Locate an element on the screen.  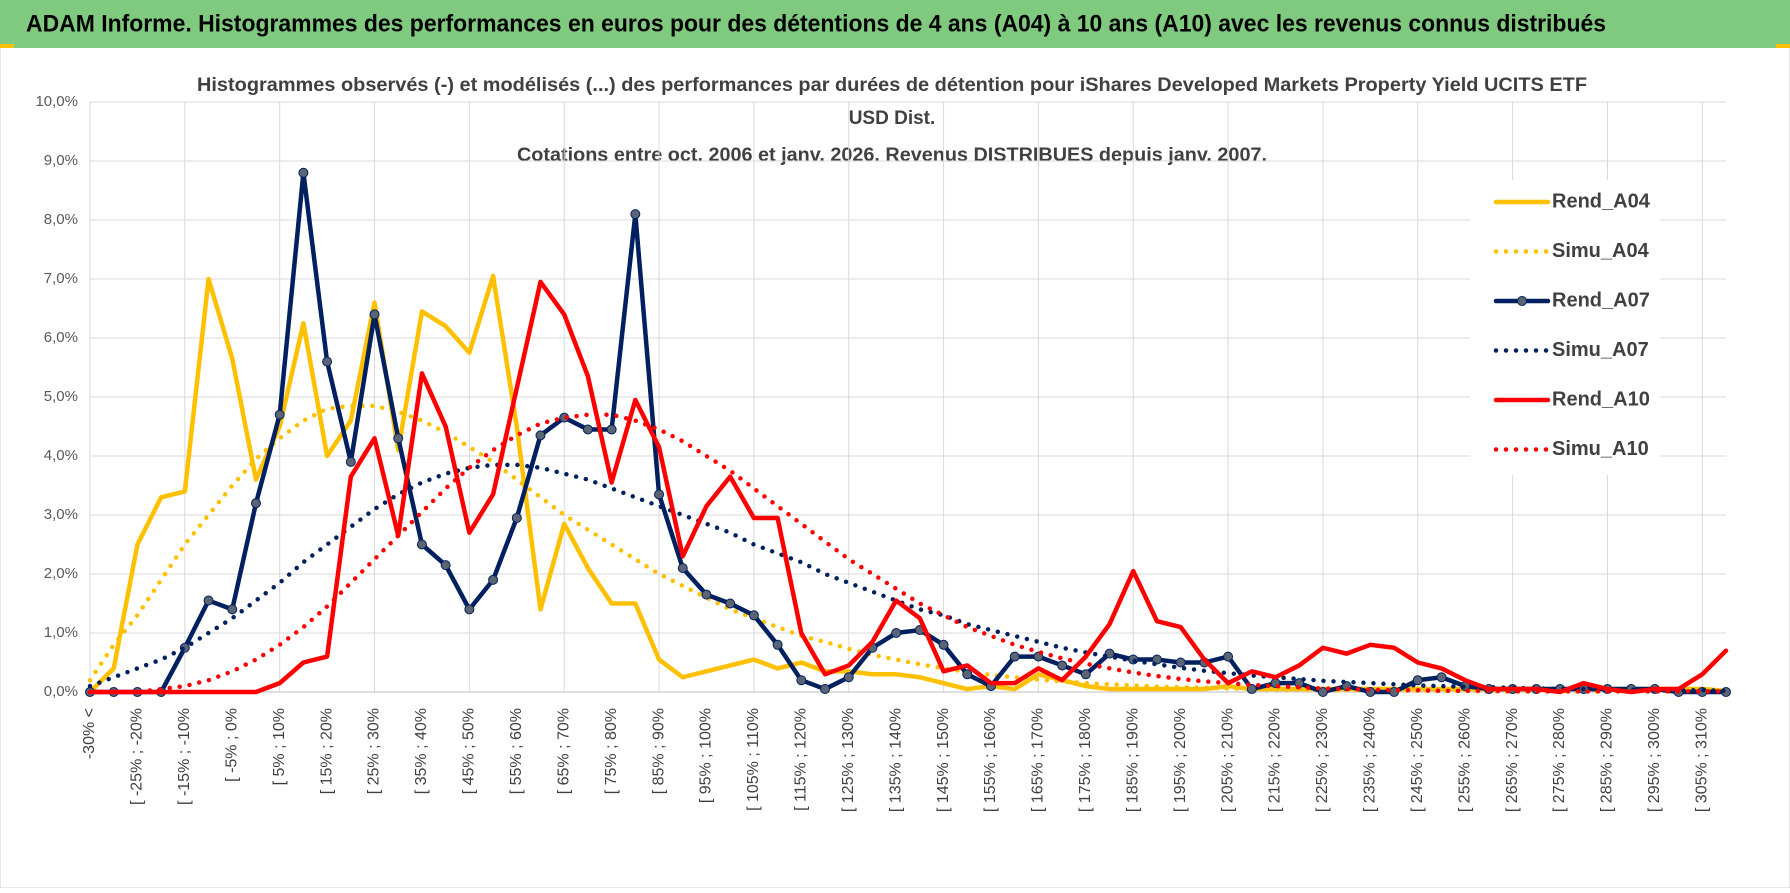
x-tick-label: [ 195% ; 200% is located at coordinates (1180, 760).